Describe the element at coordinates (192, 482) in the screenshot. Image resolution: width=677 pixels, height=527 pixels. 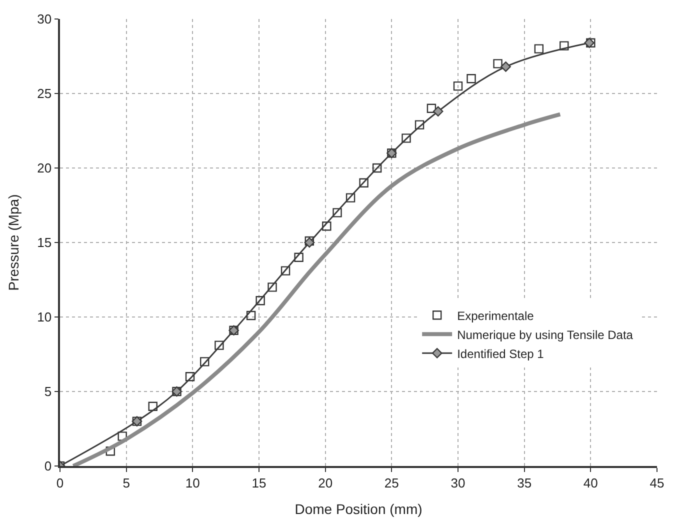
I see `x-tick-label: 10` at that location.